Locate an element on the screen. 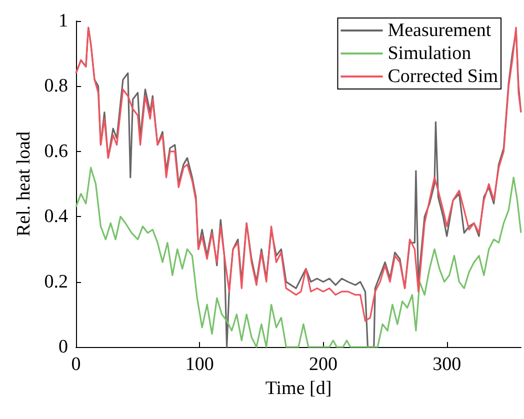 The image size is (524, 419). x-tick-label: 200 is located at coordinates (323, 364).